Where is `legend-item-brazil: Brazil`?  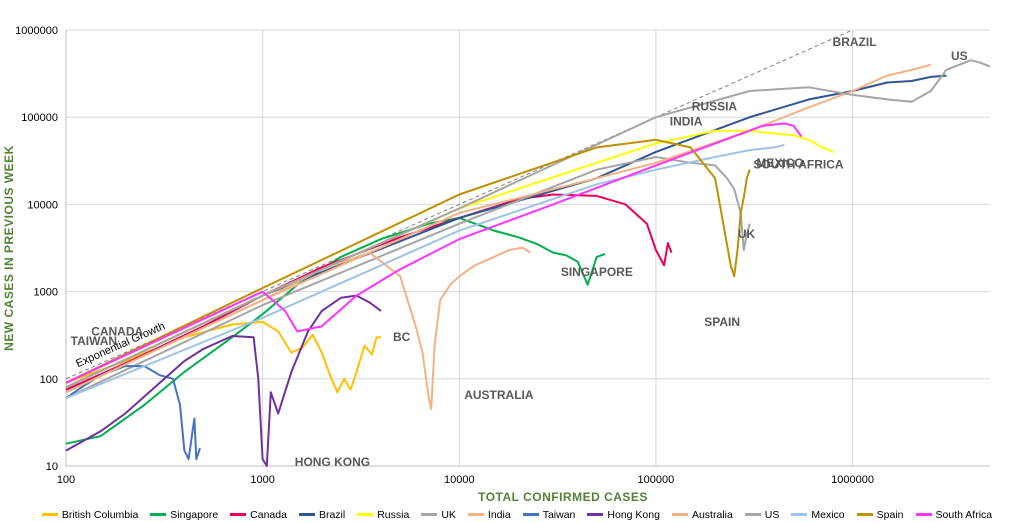 legend-item-brazil: Brazil is located at coordinates (322, 514).